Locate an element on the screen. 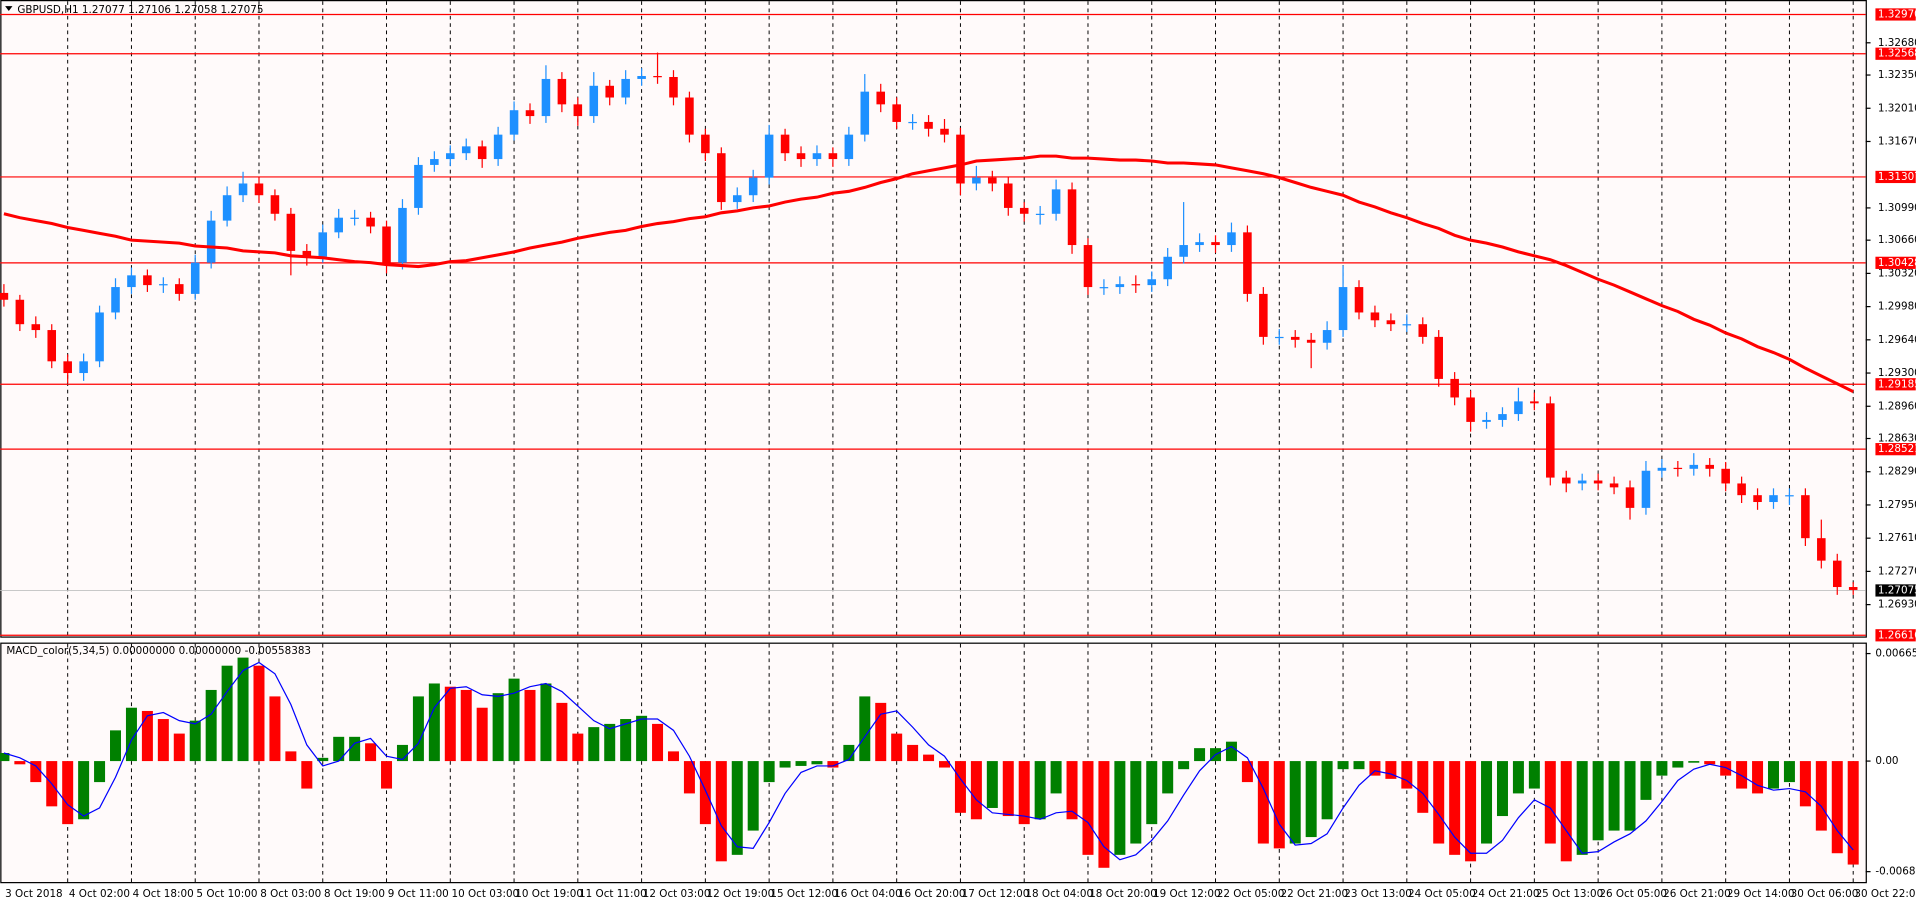 This screenshot has height=904, width=1916. y-tick-label: 1.32350 is located at coordinates (1897, 75).